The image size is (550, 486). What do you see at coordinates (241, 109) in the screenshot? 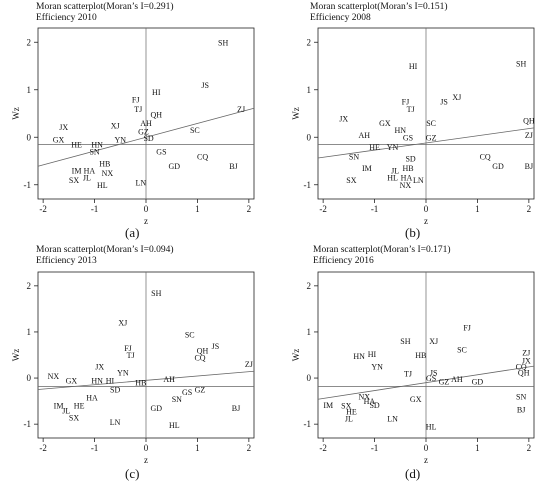
I see `point-label-zj: ZJ` at bounding box center [241, 109].